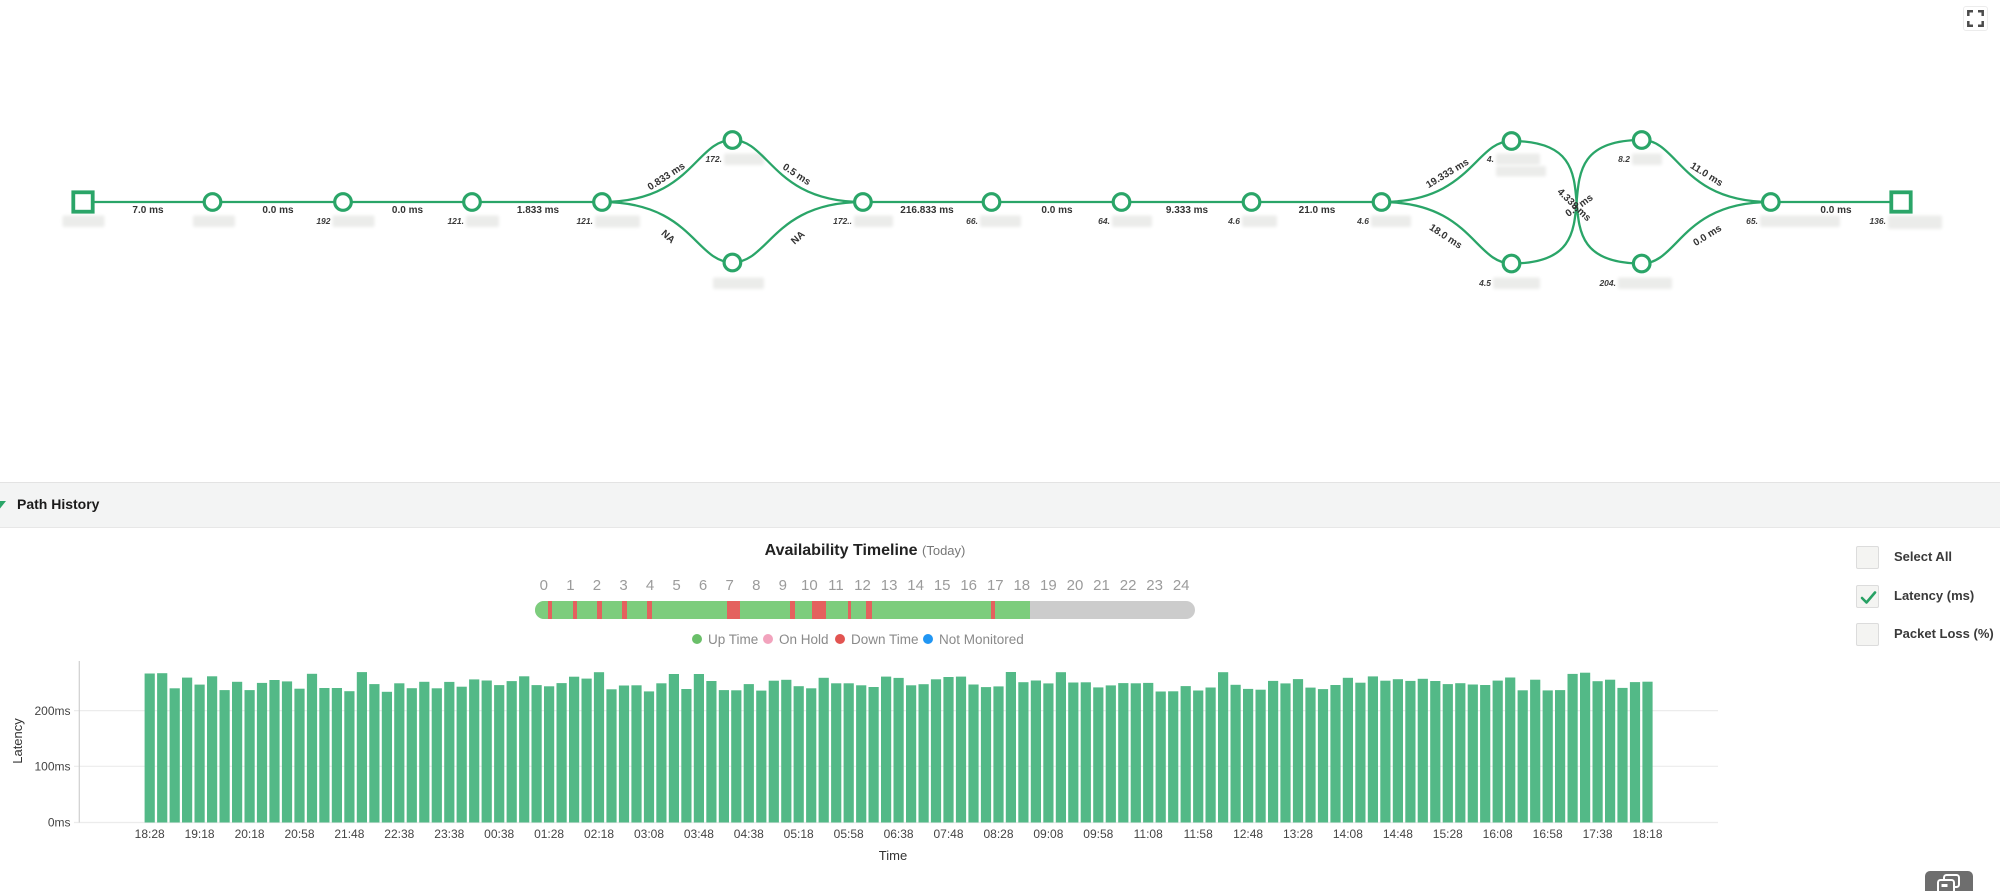 The image size is (2000, 891). Describe the element at coordinates (998, 834) in the screenshot. I see `svg-text: 08:28` at that location.